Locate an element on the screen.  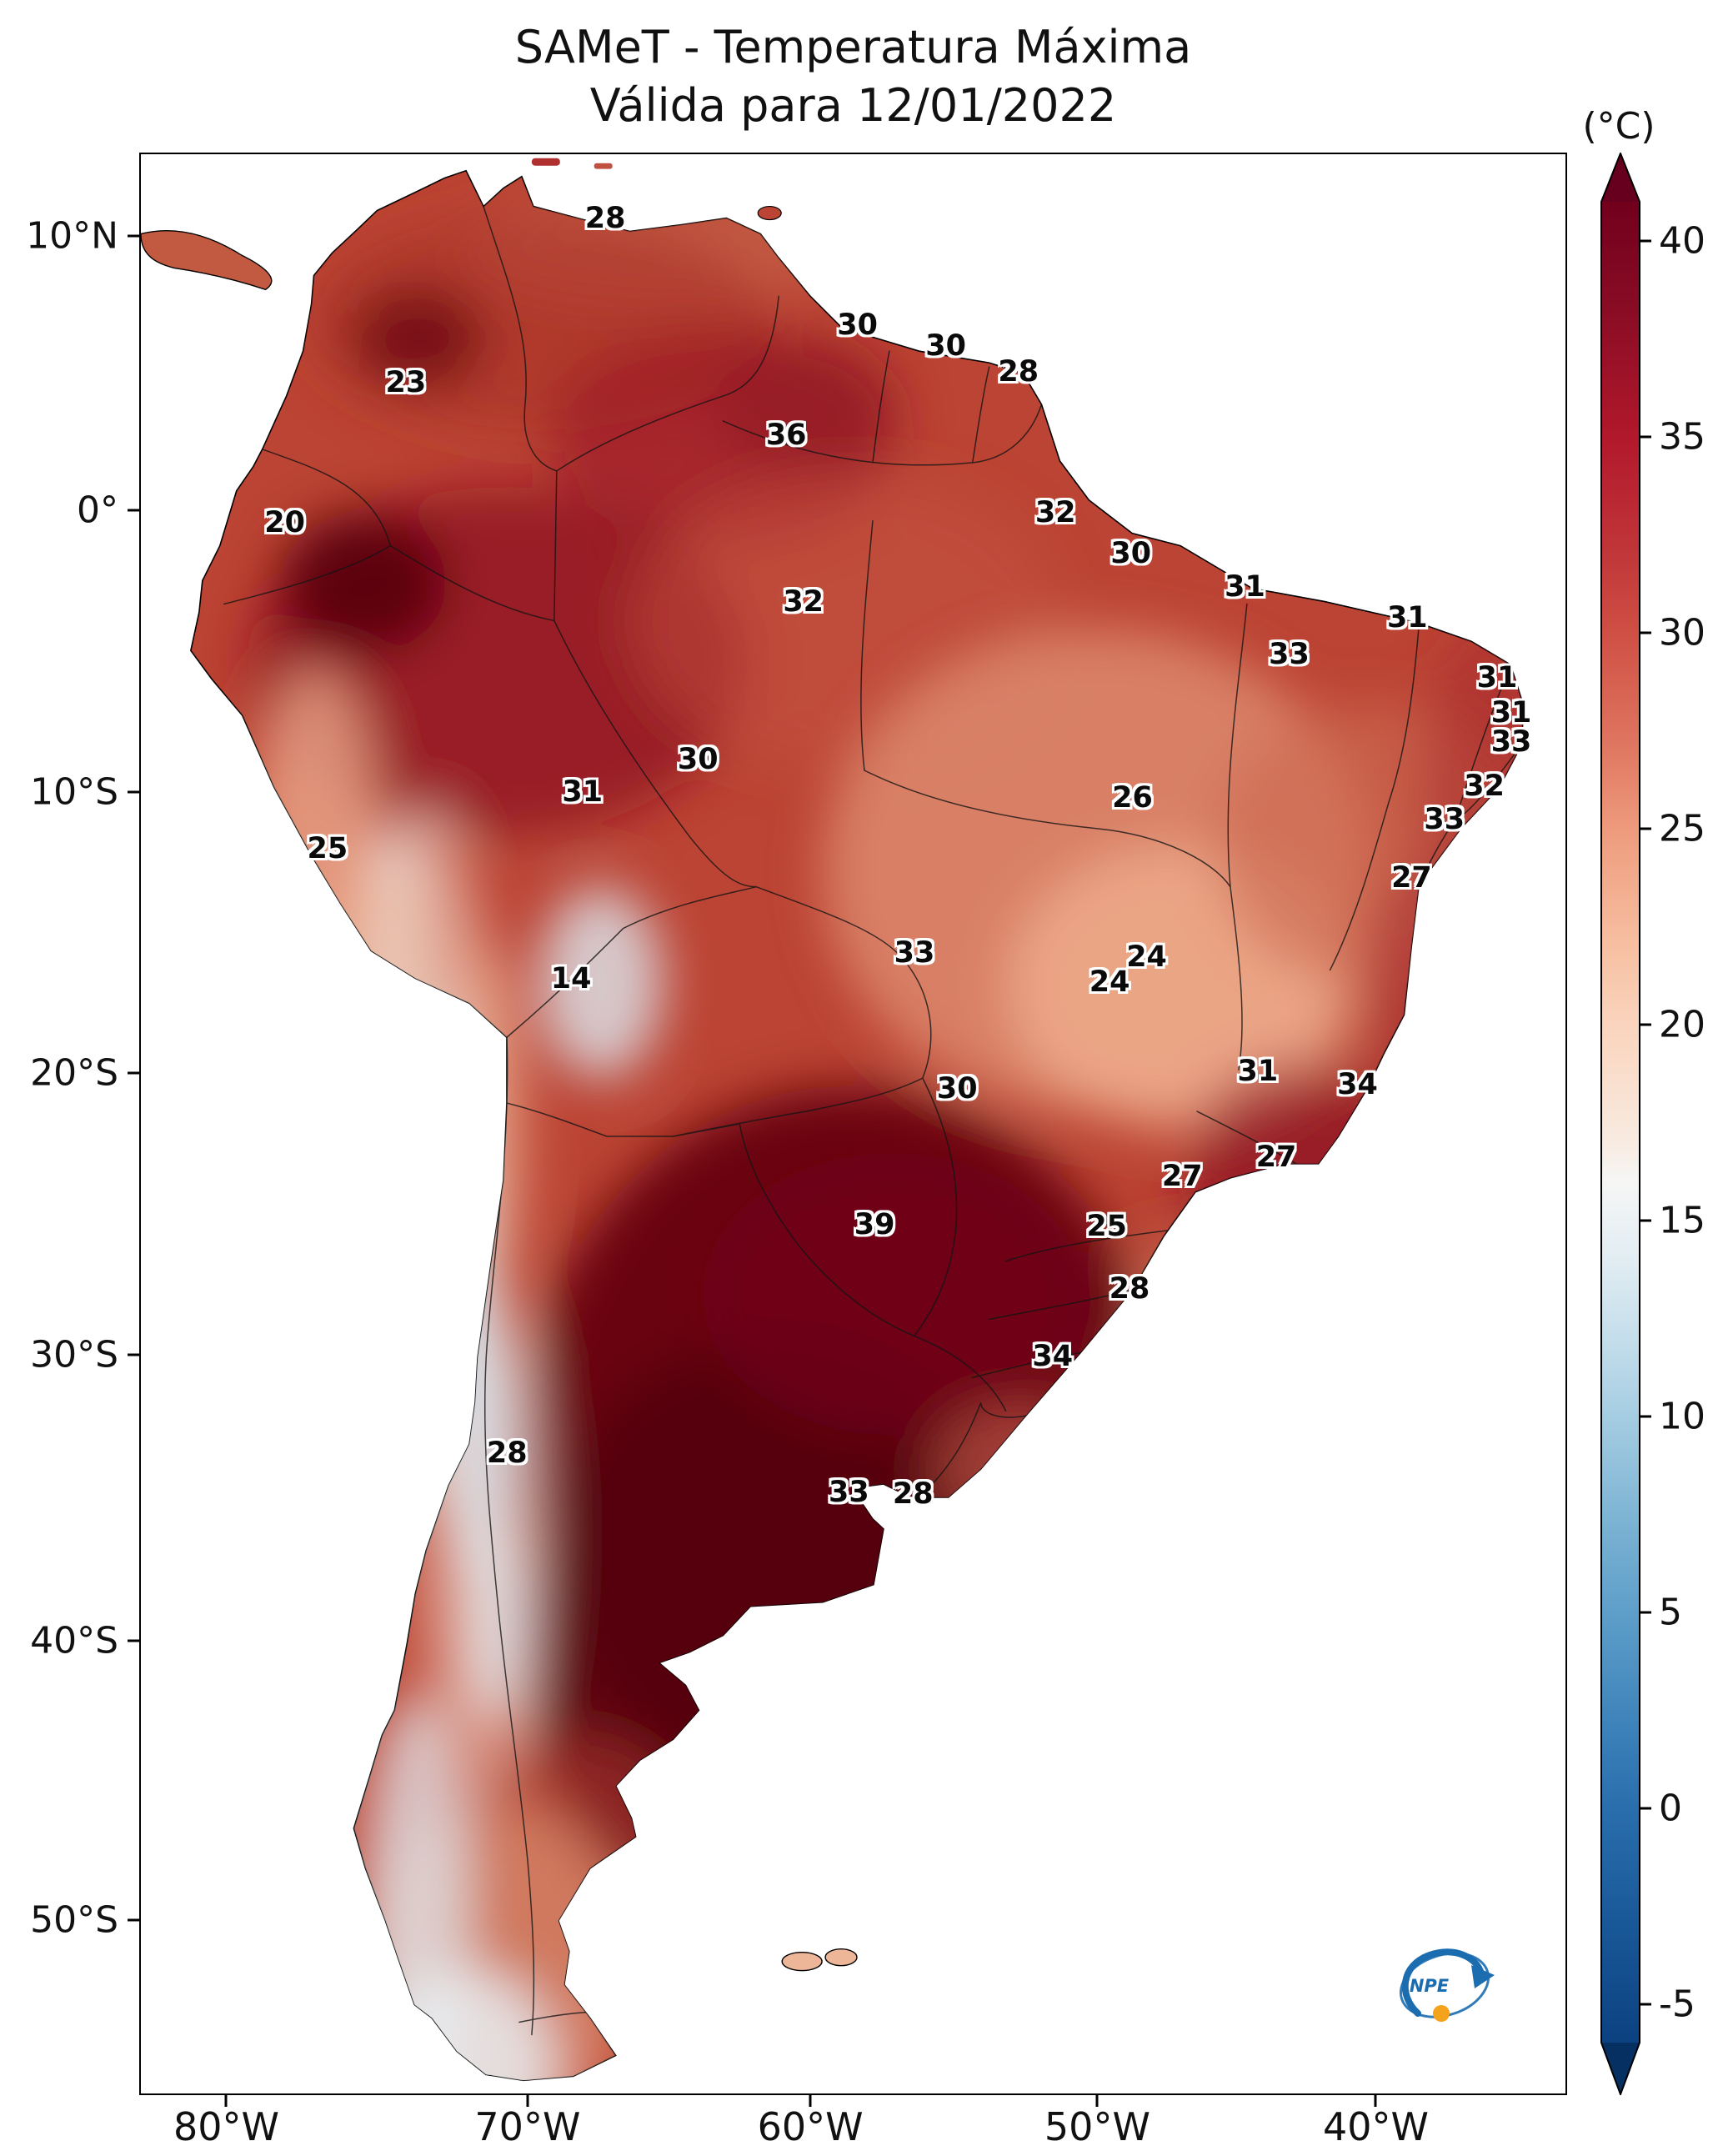
colorbar-tick: 10 is located at coordinates (1682, 1416).